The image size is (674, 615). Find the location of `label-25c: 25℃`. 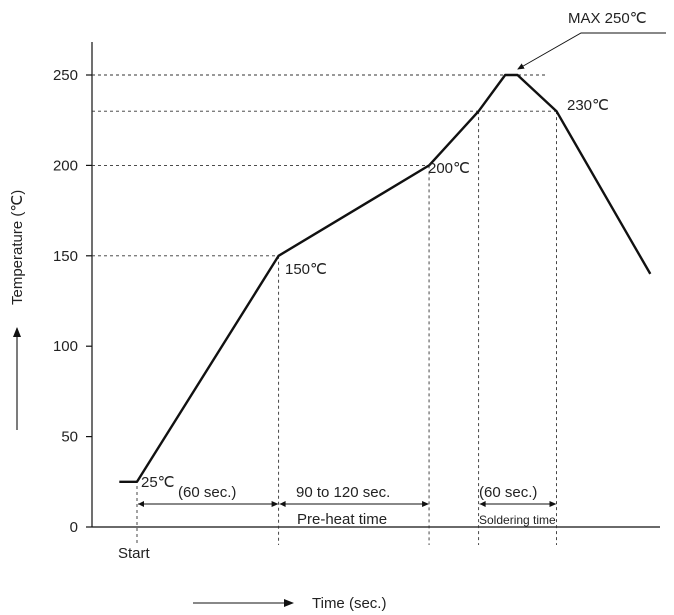

label-25c: 25℃ is located at coordinates (158, 482).